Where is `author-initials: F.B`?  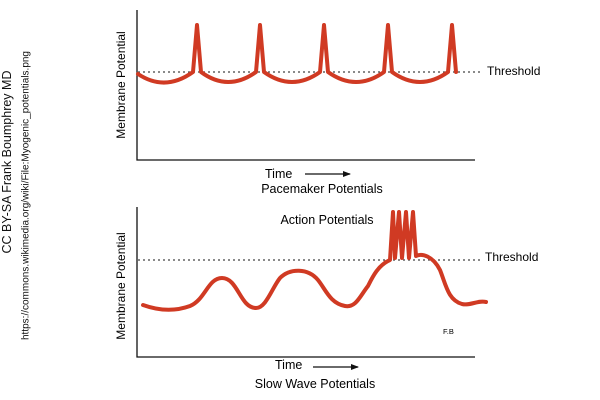 author-initials: F.B is located at coordinates (448, 331).